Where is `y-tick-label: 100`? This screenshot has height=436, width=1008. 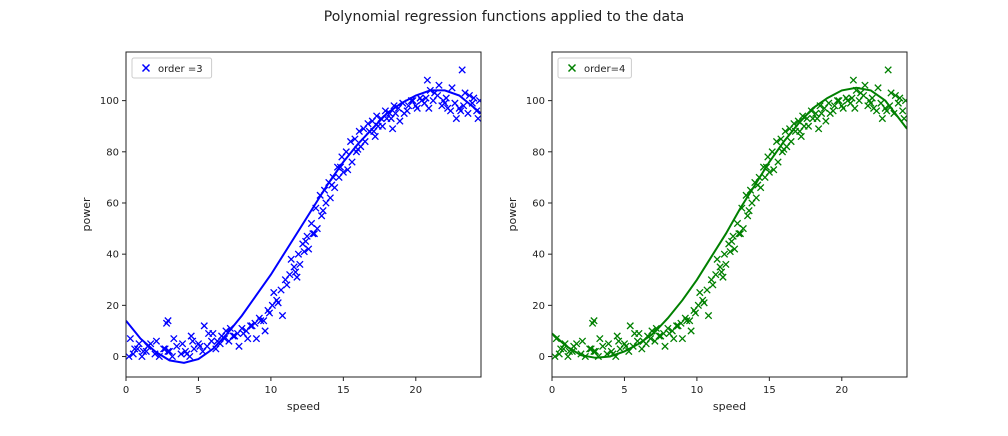 y-tick-label: 100 is located at coordinates (535, 101).